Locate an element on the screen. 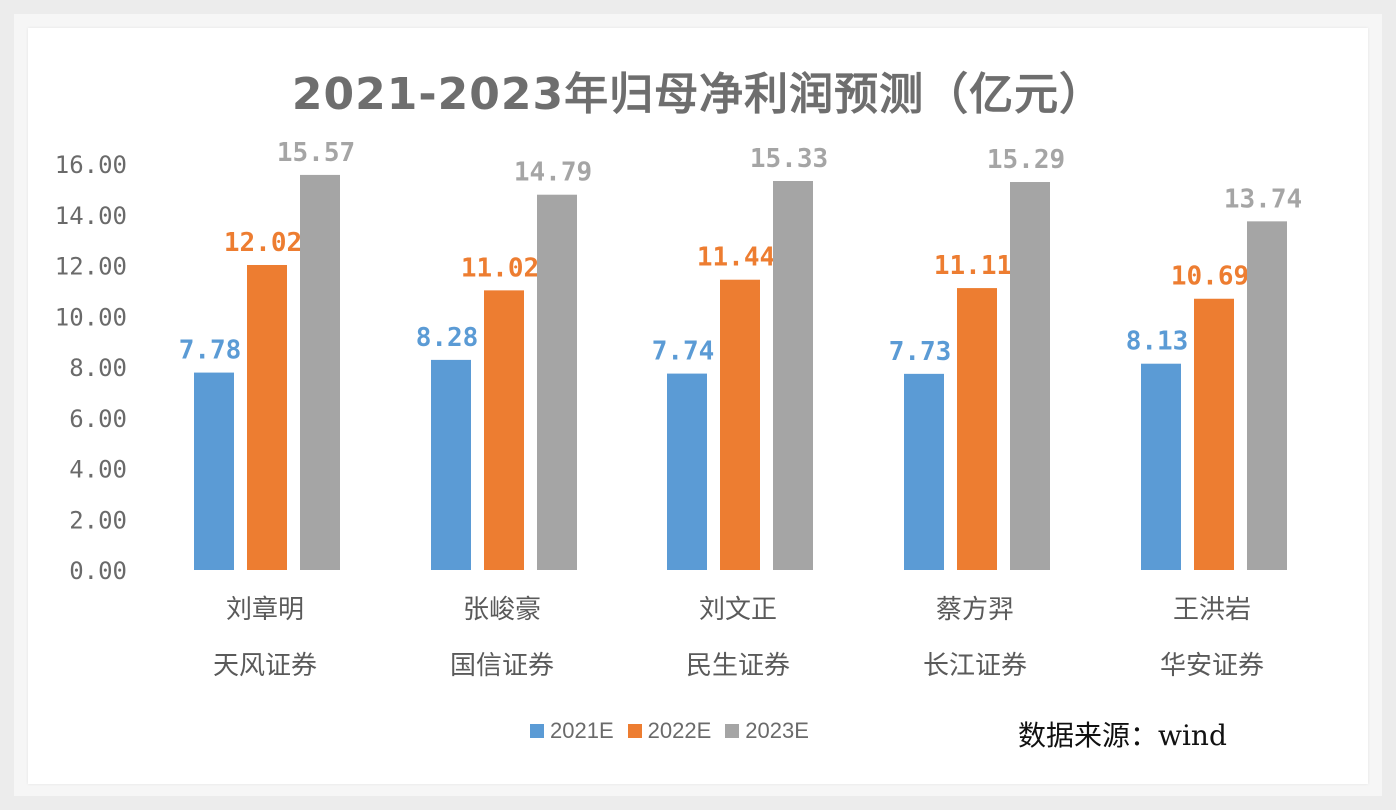 This screenshot has width=1396, height=810. category-label-line2: 天风证券 is located at coordinates (265, 666).